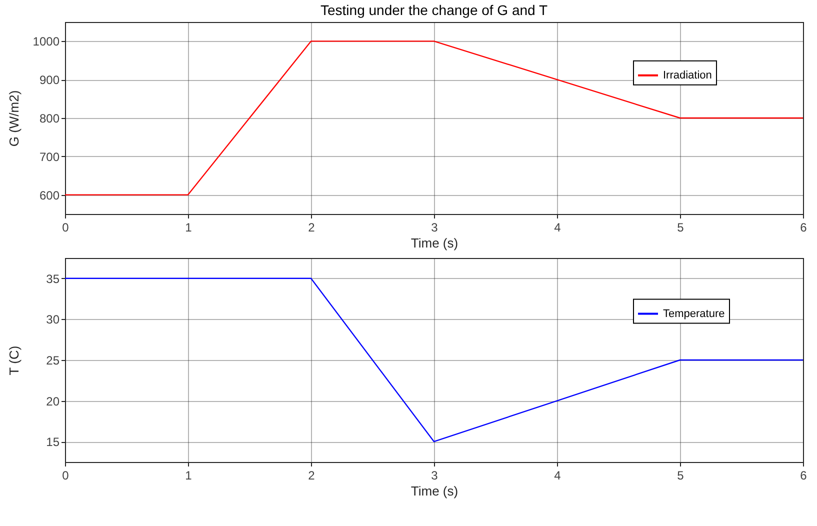 The width and height of the screenshot is (817, 526). What do you see at coordinates (46, 41) in the screenshot?
I see `y-tick-label: 1000` at bounding box center [46, 41].